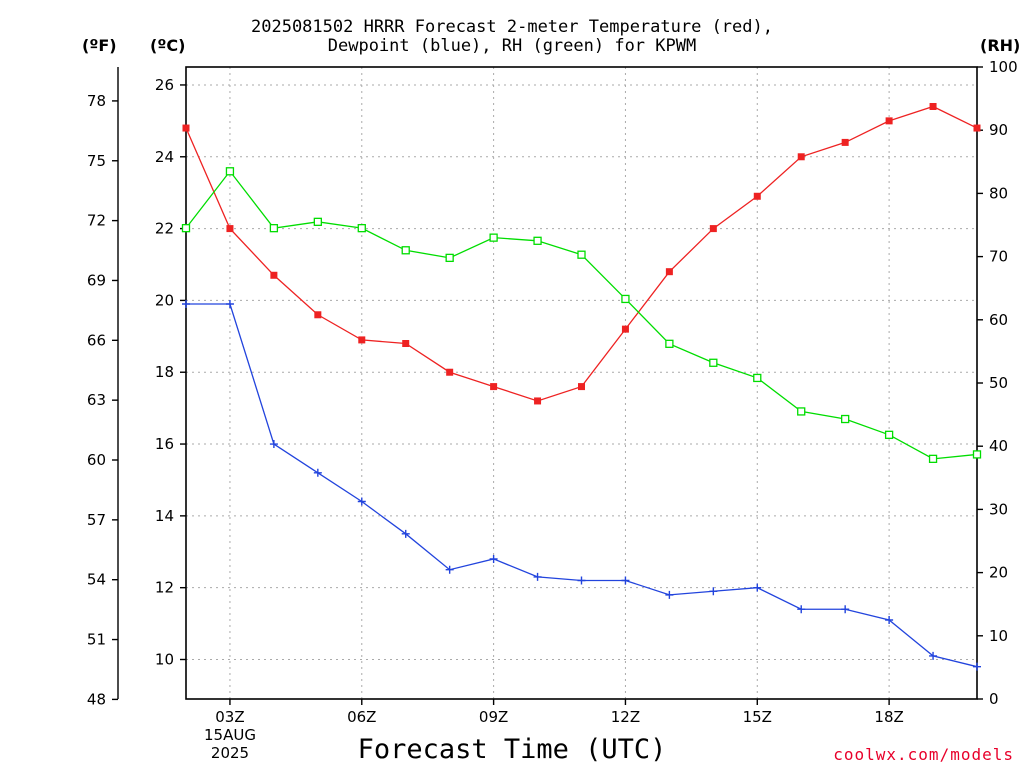 The image size is (1024, 768). What do you see at coordinates (96, 221) in the screenshot?
I see `fahrenheit-tick-label: 72` at bounding box center [96, 221].